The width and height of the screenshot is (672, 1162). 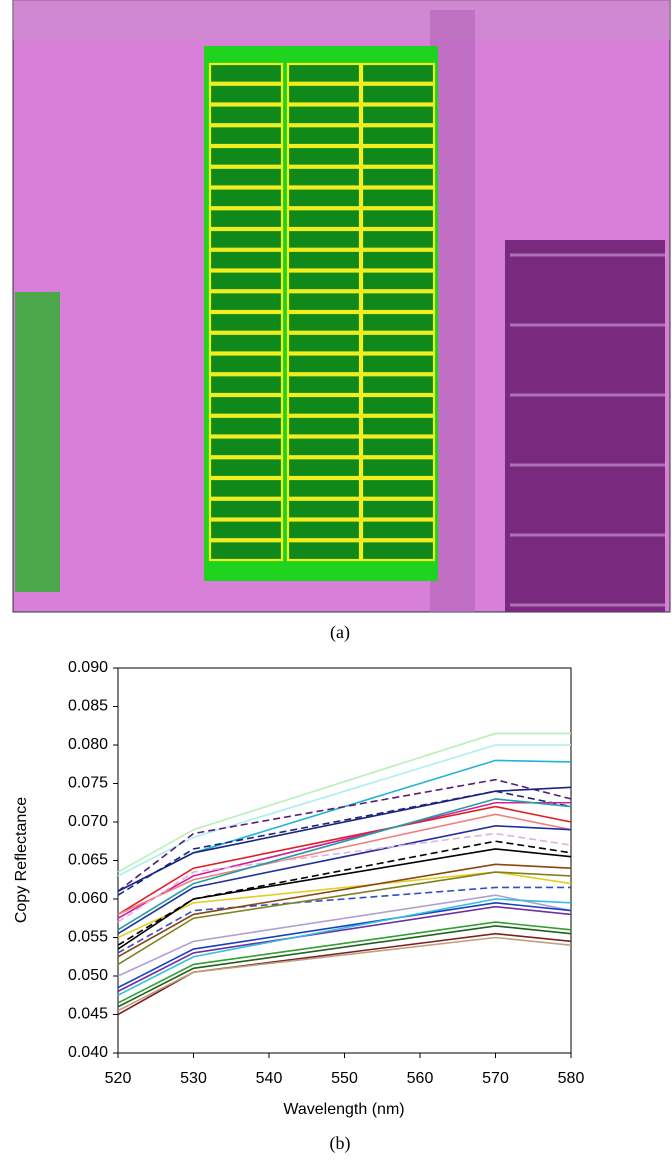 What do you see at coordinates (343, 1109) in the screenshot?
I see `x-axis-label: Wavelength (nm)` at bounding box center [343, 1109].